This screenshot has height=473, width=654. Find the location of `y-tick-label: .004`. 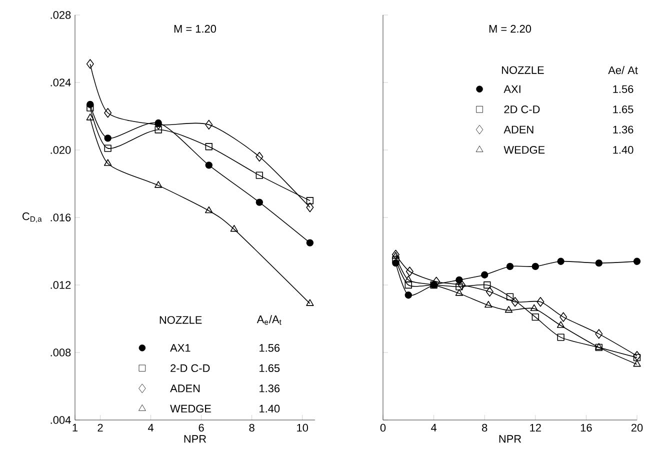

y-tick-label: .004 is located at coordinates (60, 420).